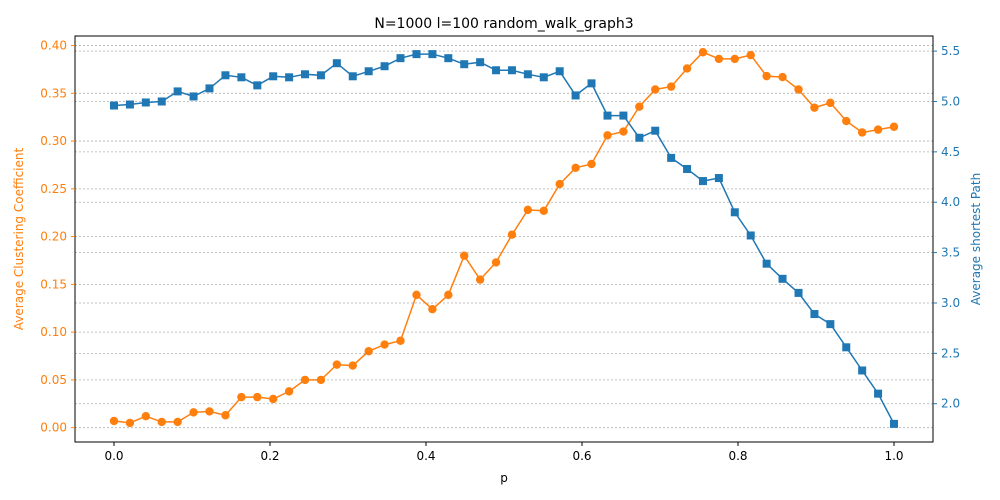 This screenshot has width=1000, height=500. I want to click on y-right-tick-label: 5.5, so click(950, 51).